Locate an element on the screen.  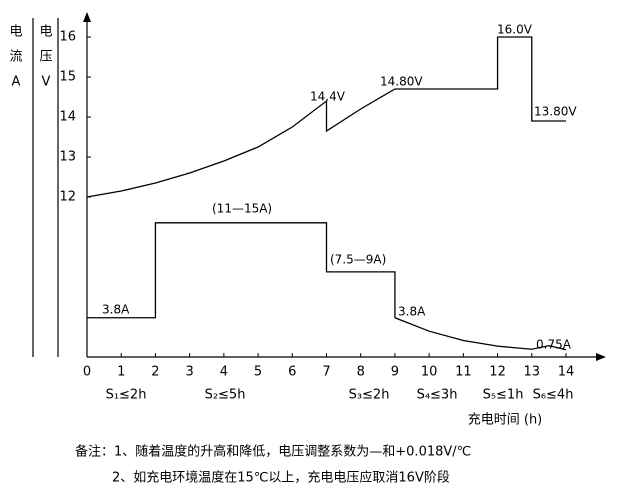
x-tick-label: 13 is located at coordinates (532, 372).